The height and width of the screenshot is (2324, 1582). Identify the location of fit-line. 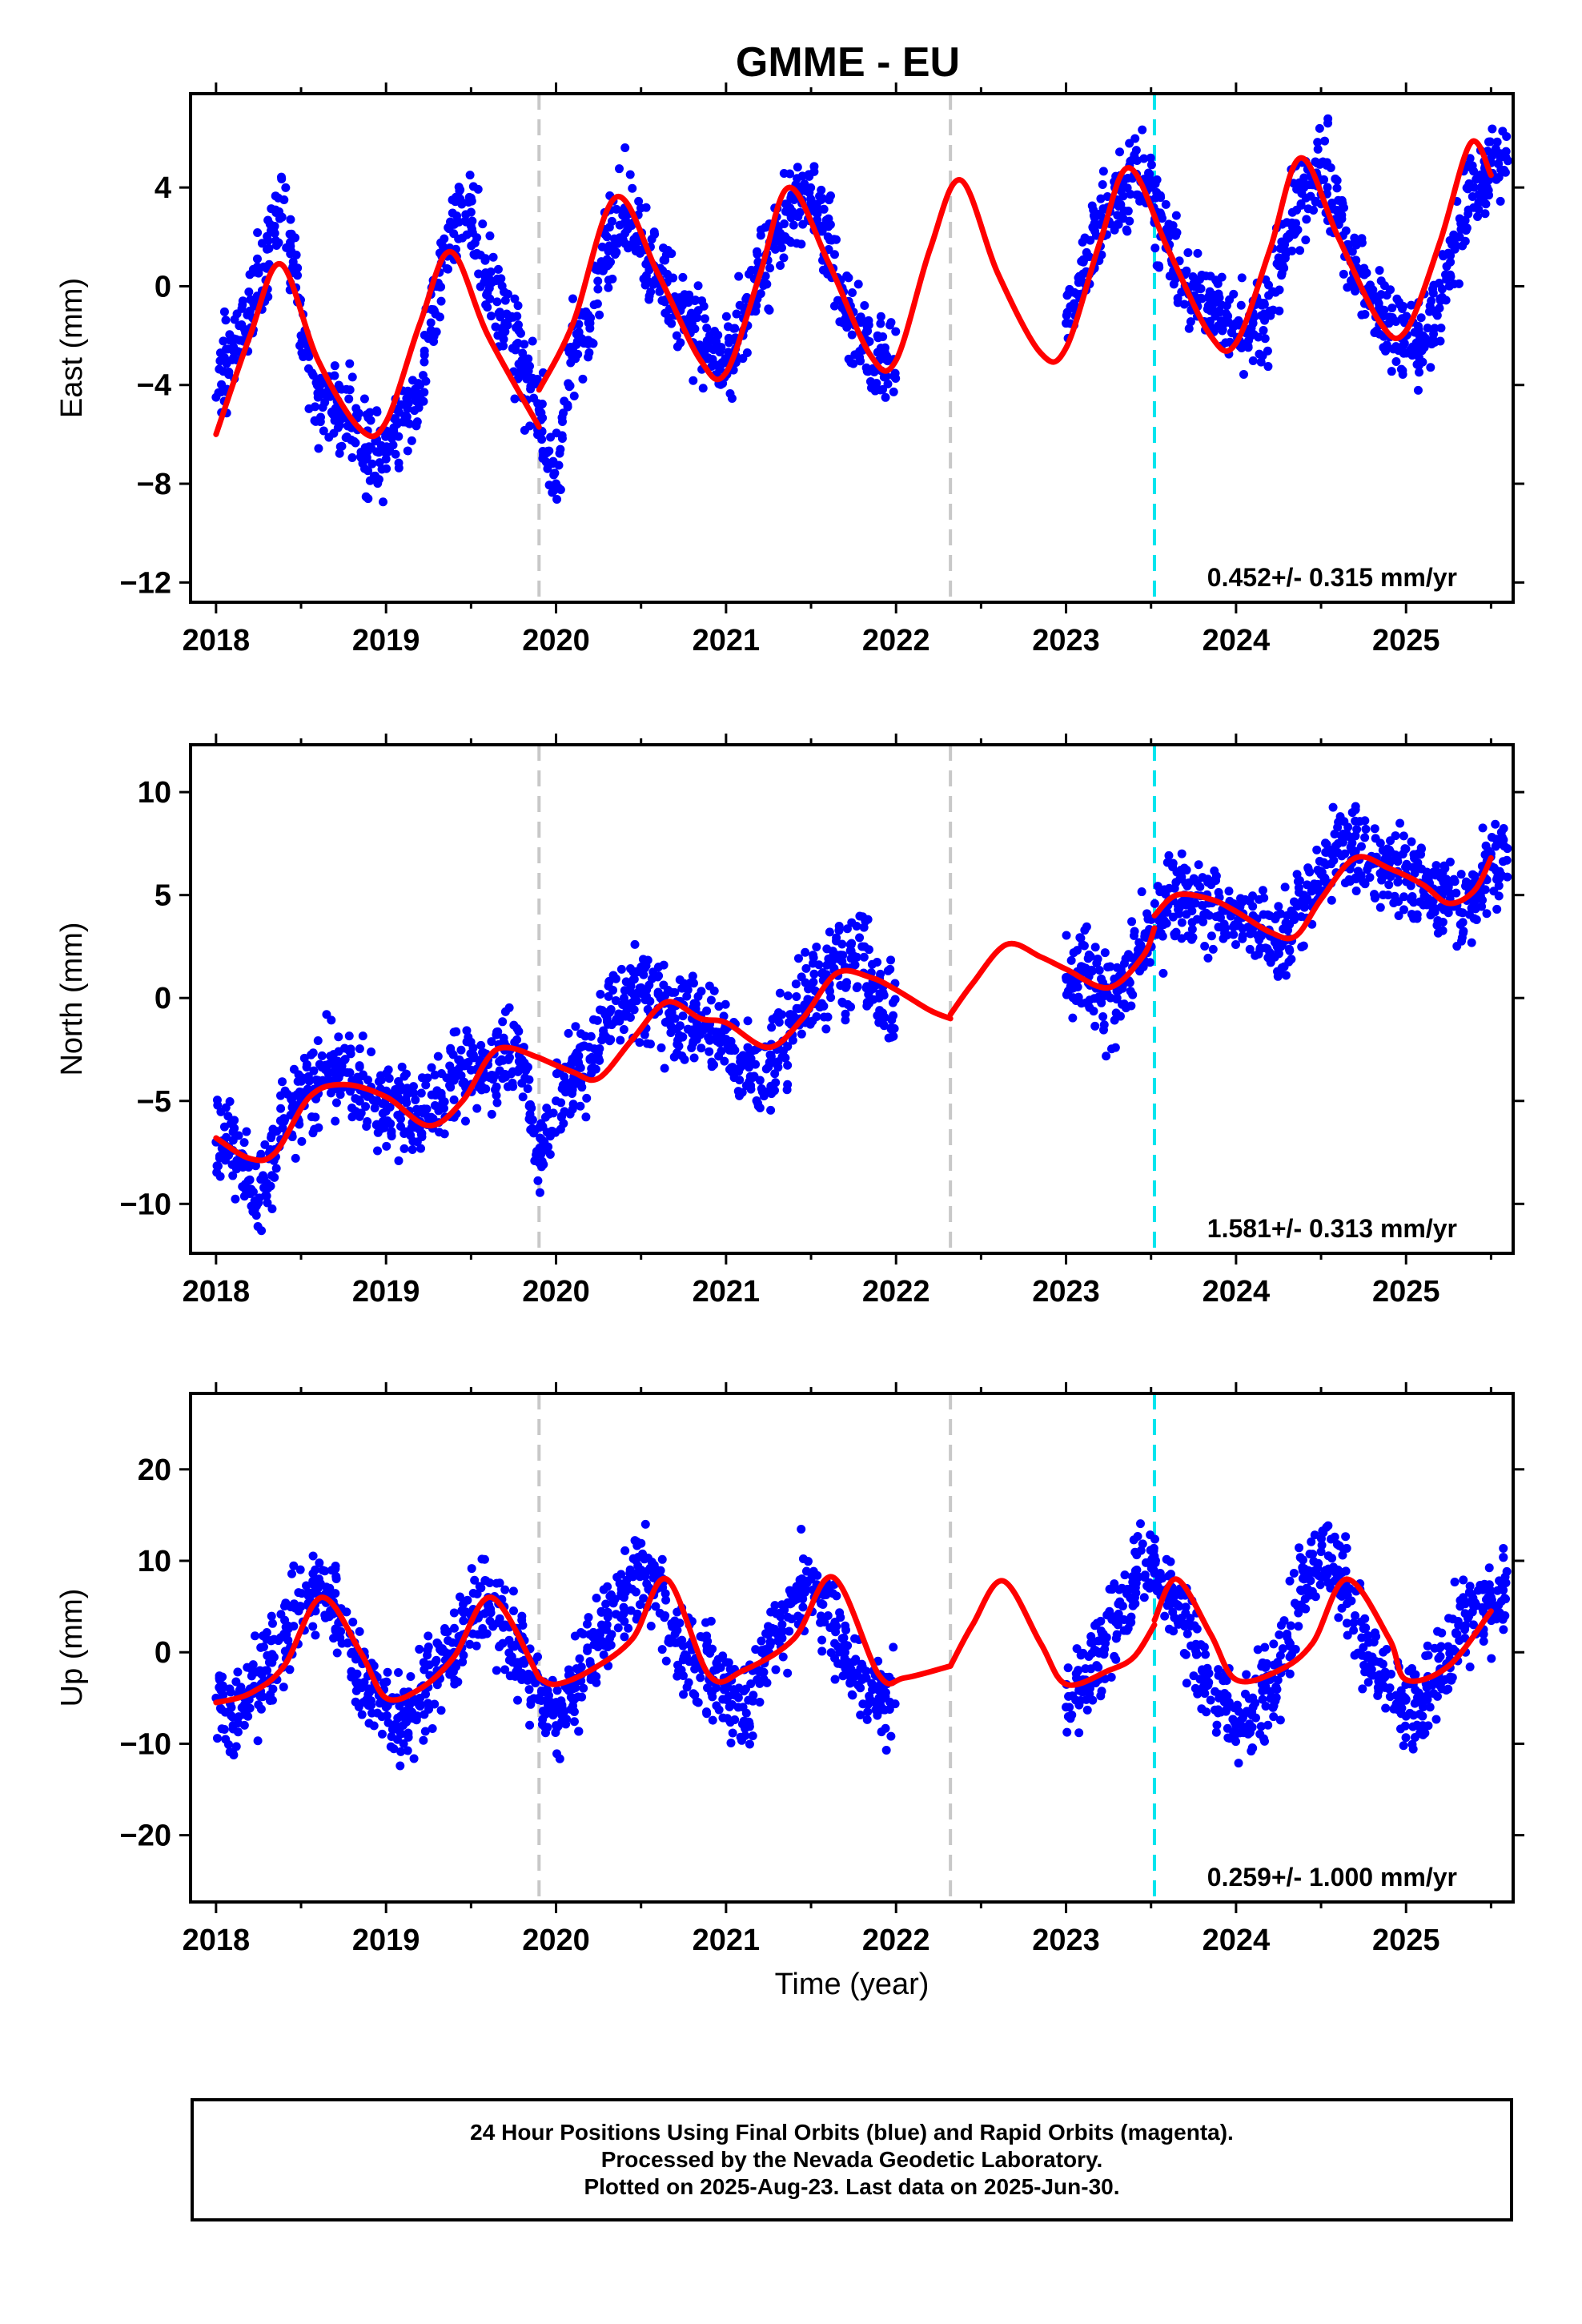
(377, 1104).